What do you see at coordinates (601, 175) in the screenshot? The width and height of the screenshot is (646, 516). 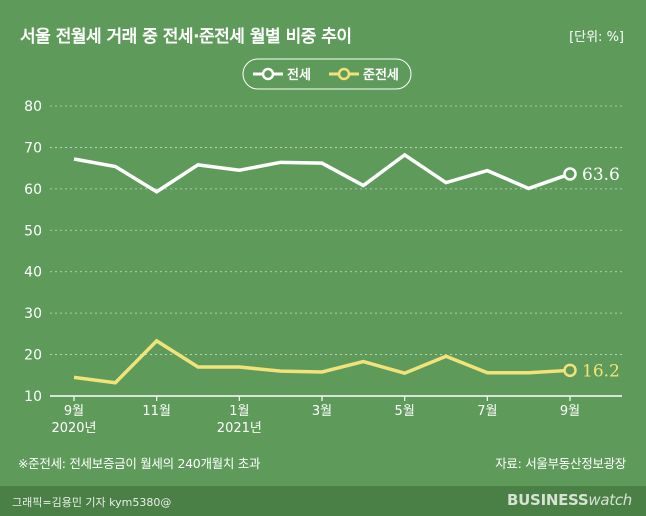 I see `series-end-label-1: 63.6` at bounding box center [601, 175].